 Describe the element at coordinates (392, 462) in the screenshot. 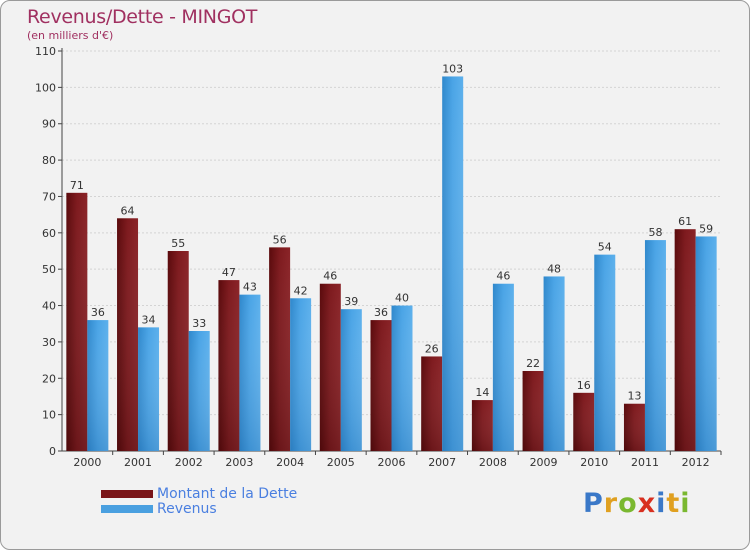

I see `x-tick-label: 2006` at that location.